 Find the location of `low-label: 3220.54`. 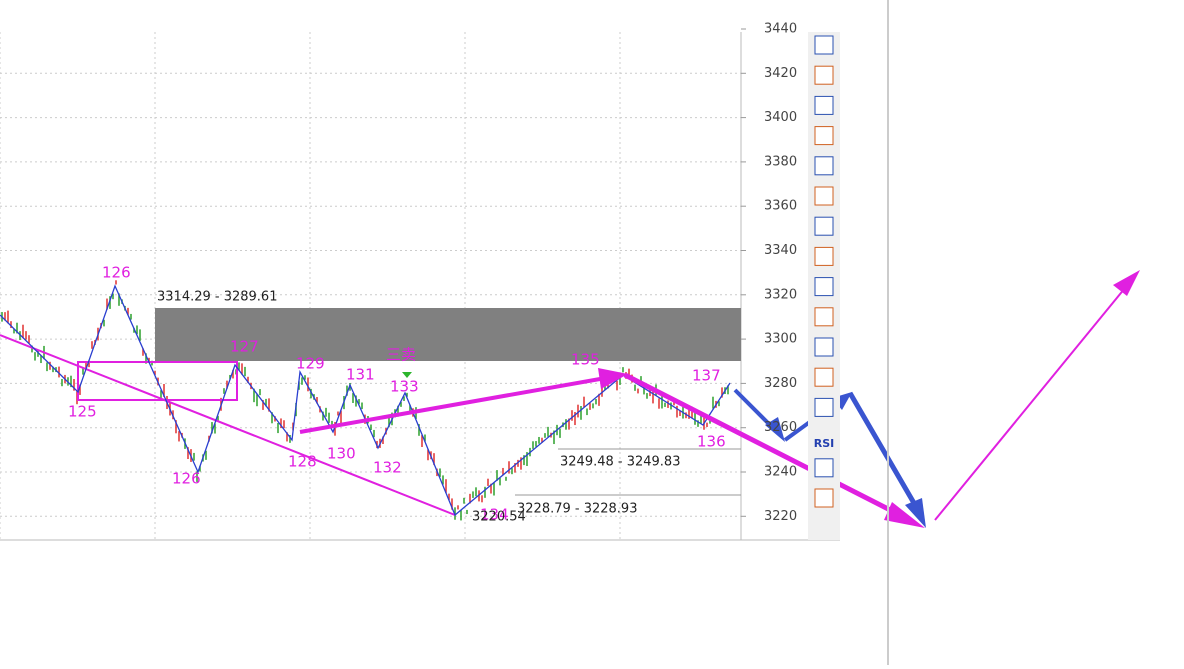

low-label: 3220.54 is located at coordinates (499, 517).